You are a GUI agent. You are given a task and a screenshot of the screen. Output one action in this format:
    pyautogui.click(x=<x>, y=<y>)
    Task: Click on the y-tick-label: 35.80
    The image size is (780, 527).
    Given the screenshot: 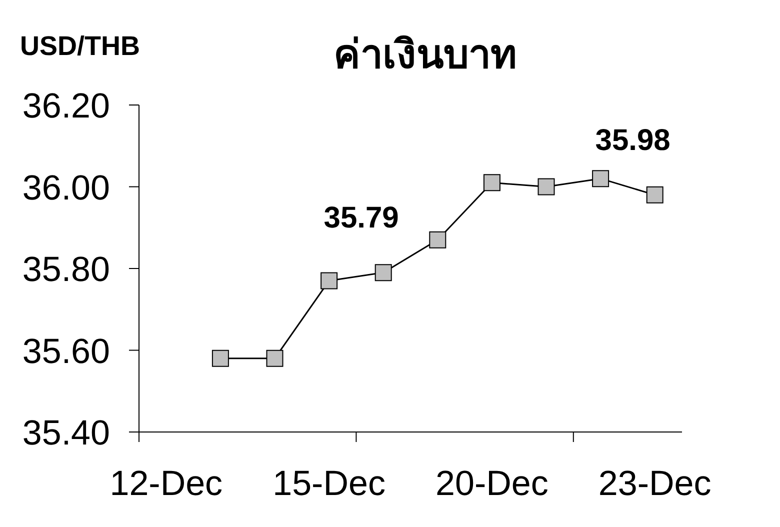 What is the action you would take?
    pyautogui.click(x=66, y=270)
    